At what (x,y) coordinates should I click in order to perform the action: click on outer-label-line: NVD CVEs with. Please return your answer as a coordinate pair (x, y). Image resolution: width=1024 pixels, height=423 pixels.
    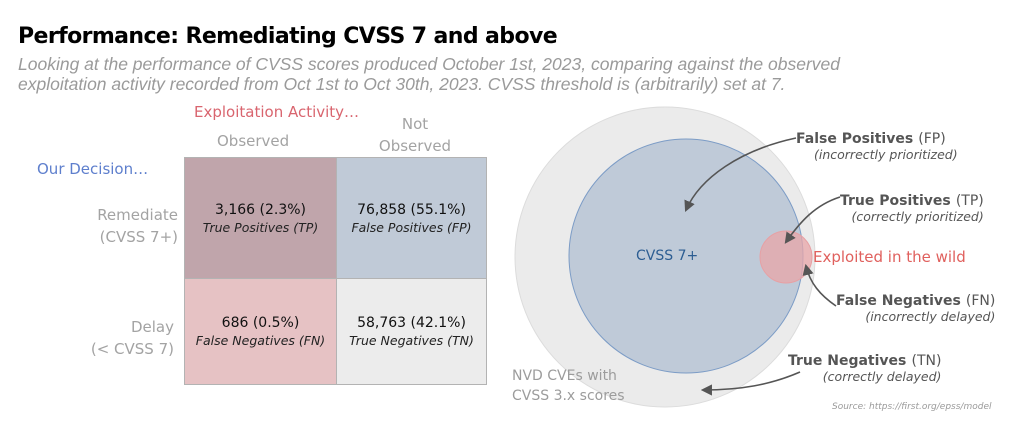
    Looking at the image, I should click on (564, 376).